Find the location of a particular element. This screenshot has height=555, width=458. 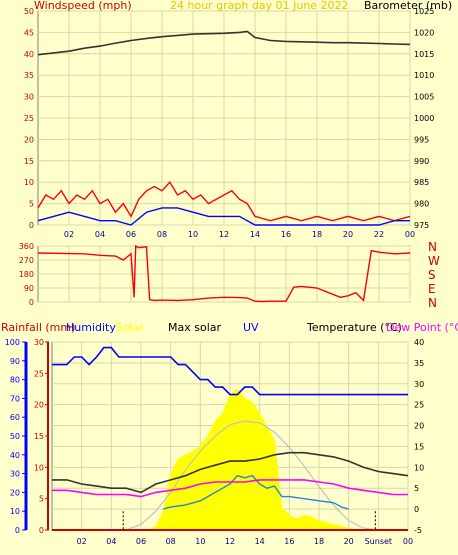

rainfall-tick-label: 5 is located at coordinates (41, 499).